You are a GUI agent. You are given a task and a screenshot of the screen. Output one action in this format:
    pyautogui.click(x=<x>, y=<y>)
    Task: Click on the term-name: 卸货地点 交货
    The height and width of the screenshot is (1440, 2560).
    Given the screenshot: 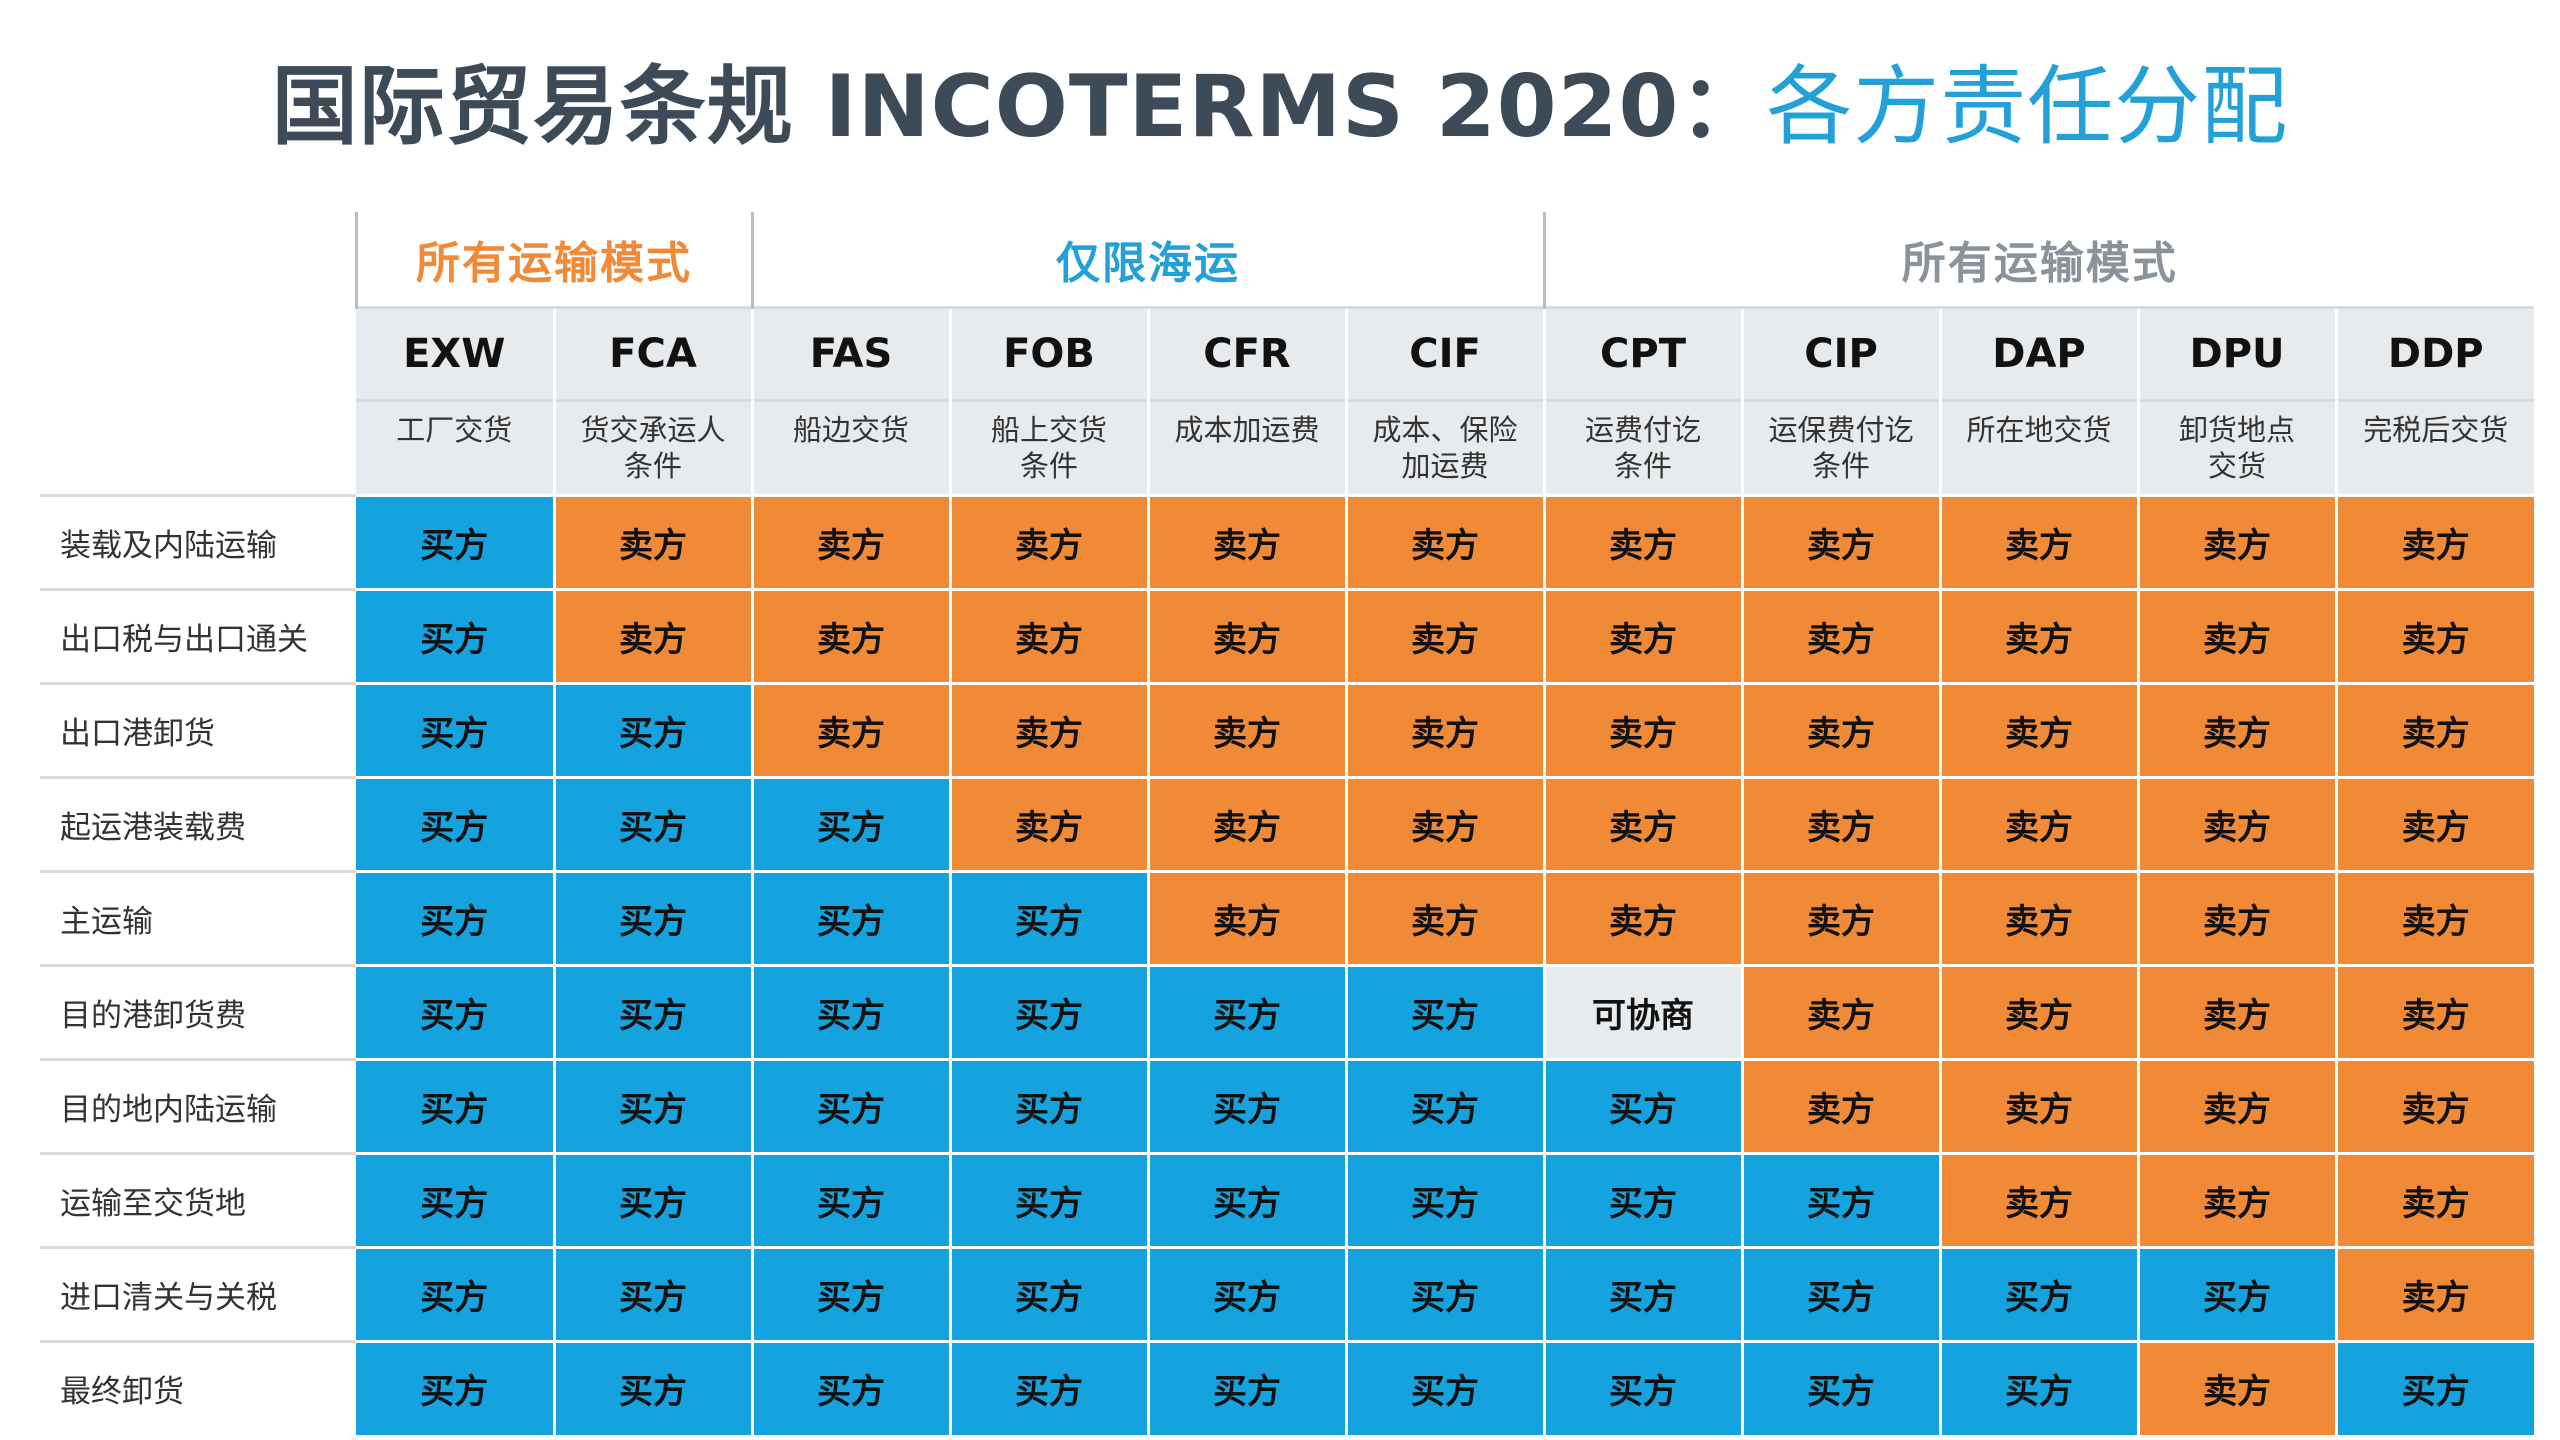 What is the action you would take?
    pyautogui.click(x=2236, y=446)
    